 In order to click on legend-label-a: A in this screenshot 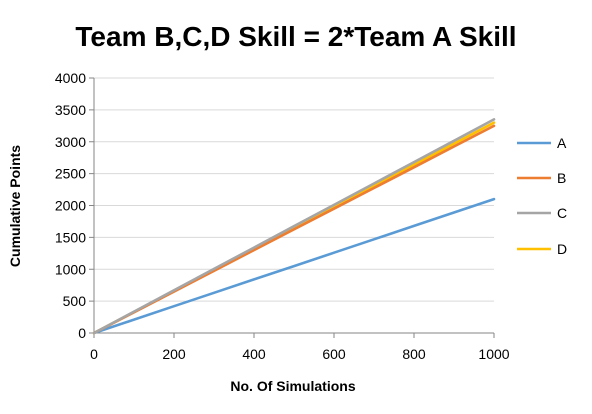, I will do `click(562, 143)`.